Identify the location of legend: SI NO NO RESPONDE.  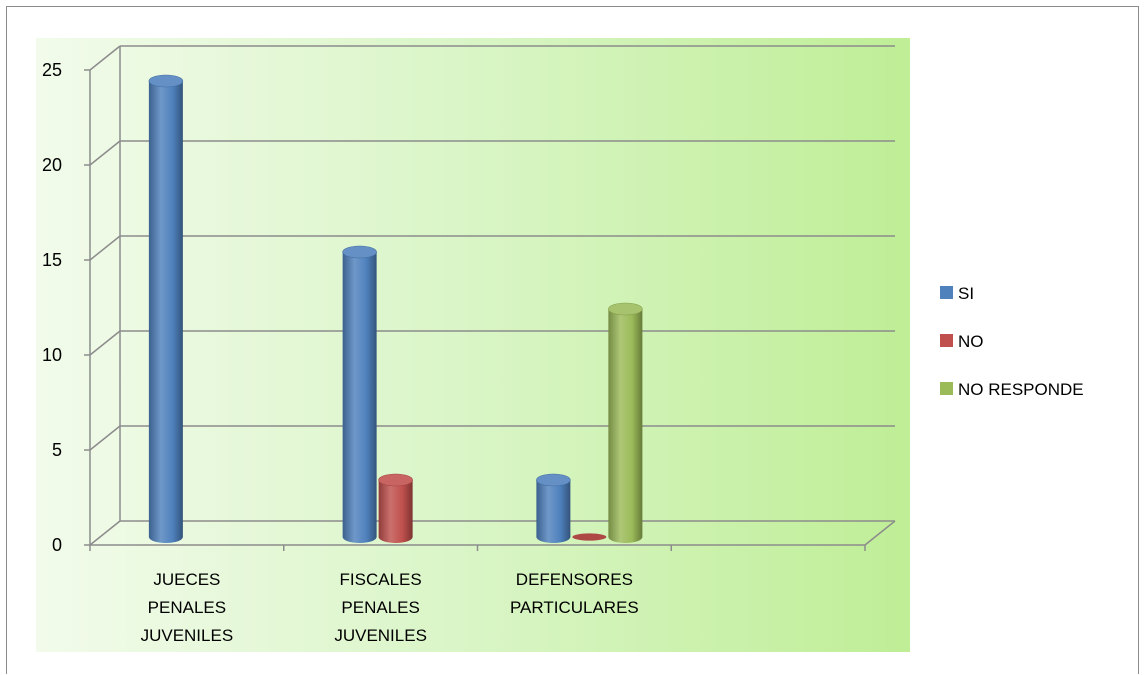
(1012, 341).